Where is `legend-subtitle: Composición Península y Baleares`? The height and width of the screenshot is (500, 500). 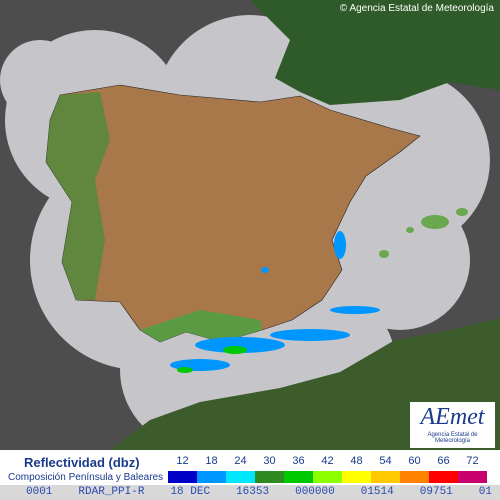
legend-subtitle: Composición Península y Baleares is located at coordinates (86, 477).